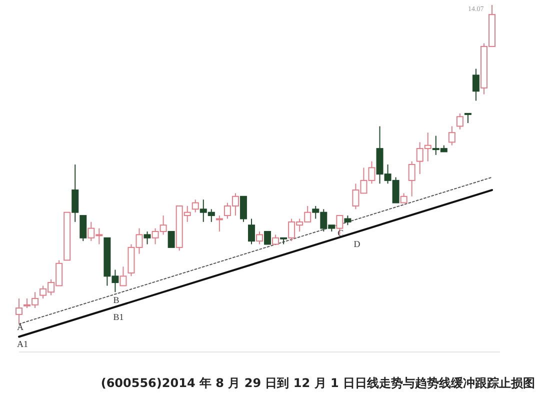 The height and width of the screenshot is (397, 542). What do you see at coordinates (341, 233) in the screenshot?
I see `annotation: C` at bounding box center [341, 233].